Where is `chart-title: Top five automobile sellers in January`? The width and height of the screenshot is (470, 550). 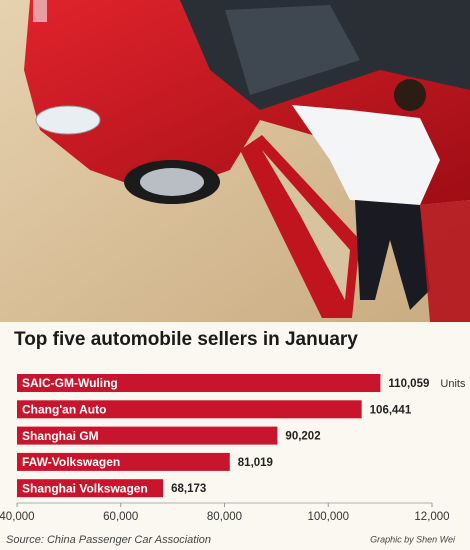 chart-title: Top five automobile sellers in January is located at coordinates (186, 339).